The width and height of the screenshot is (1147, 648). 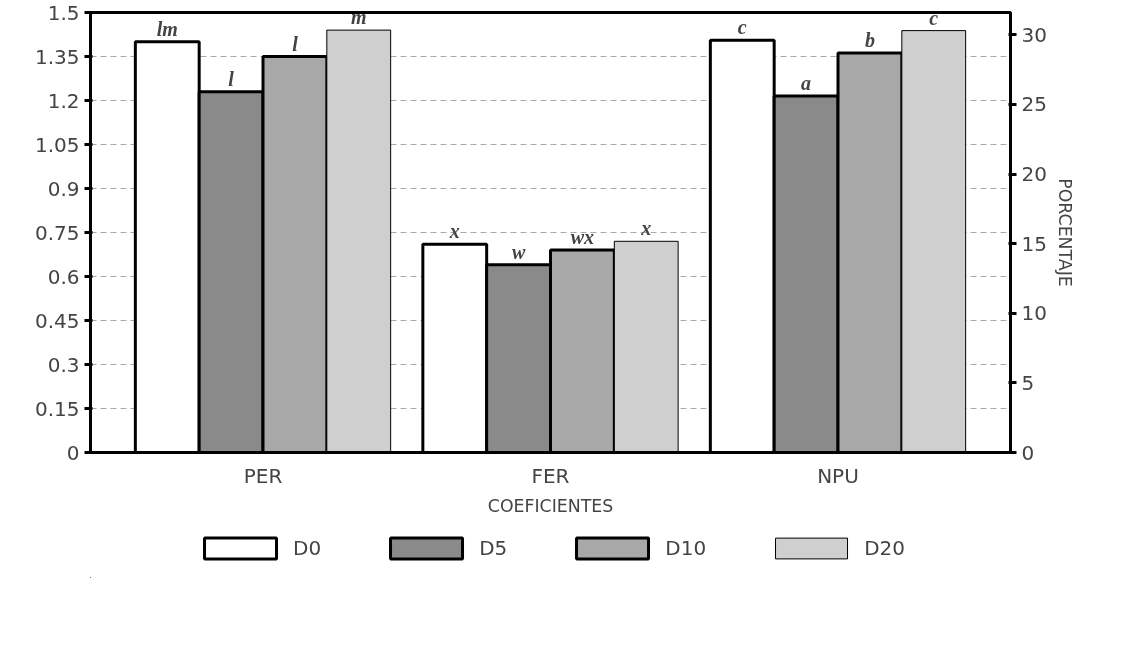 What do you see at coordinates (57, 320) in the screenshot?
I see `y-tick-label: 0.45` at bounding box center [57, 320].